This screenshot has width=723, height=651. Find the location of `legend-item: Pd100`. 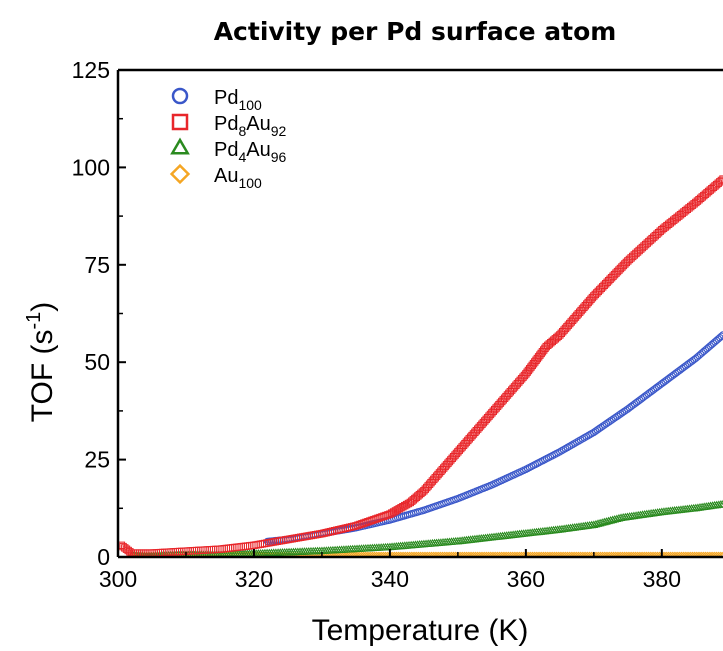

legend-item: Pd100 is located at coordinates (216, 100).